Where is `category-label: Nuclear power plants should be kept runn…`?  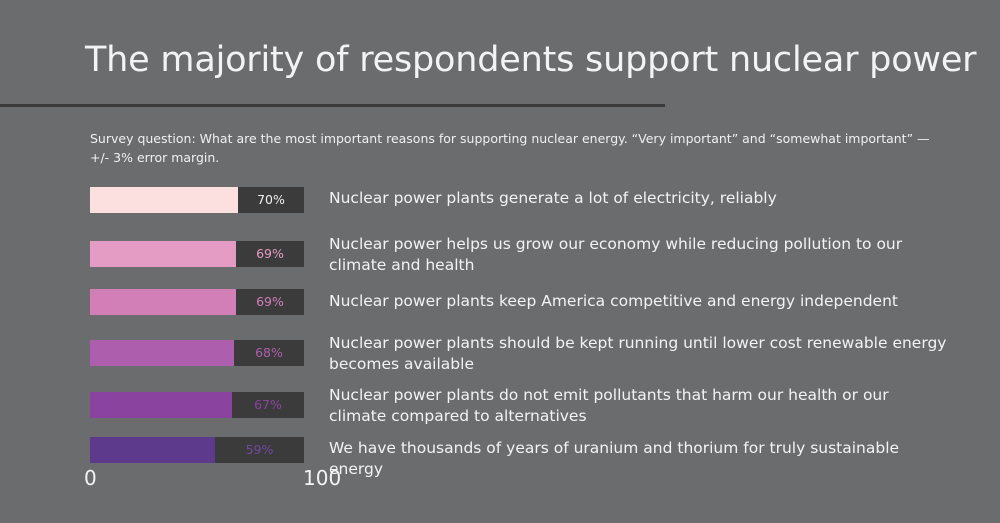
category-label: Nuclear power plants should be kept runn… is located at coordinates (638, 353).